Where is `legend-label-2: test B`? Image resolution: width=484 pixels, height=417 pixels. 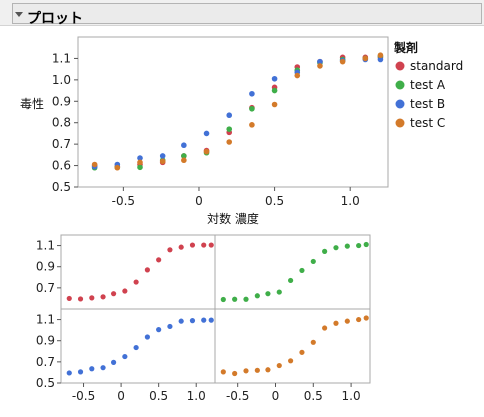
legend-label-2: test B is located at coordinates (427, 104).